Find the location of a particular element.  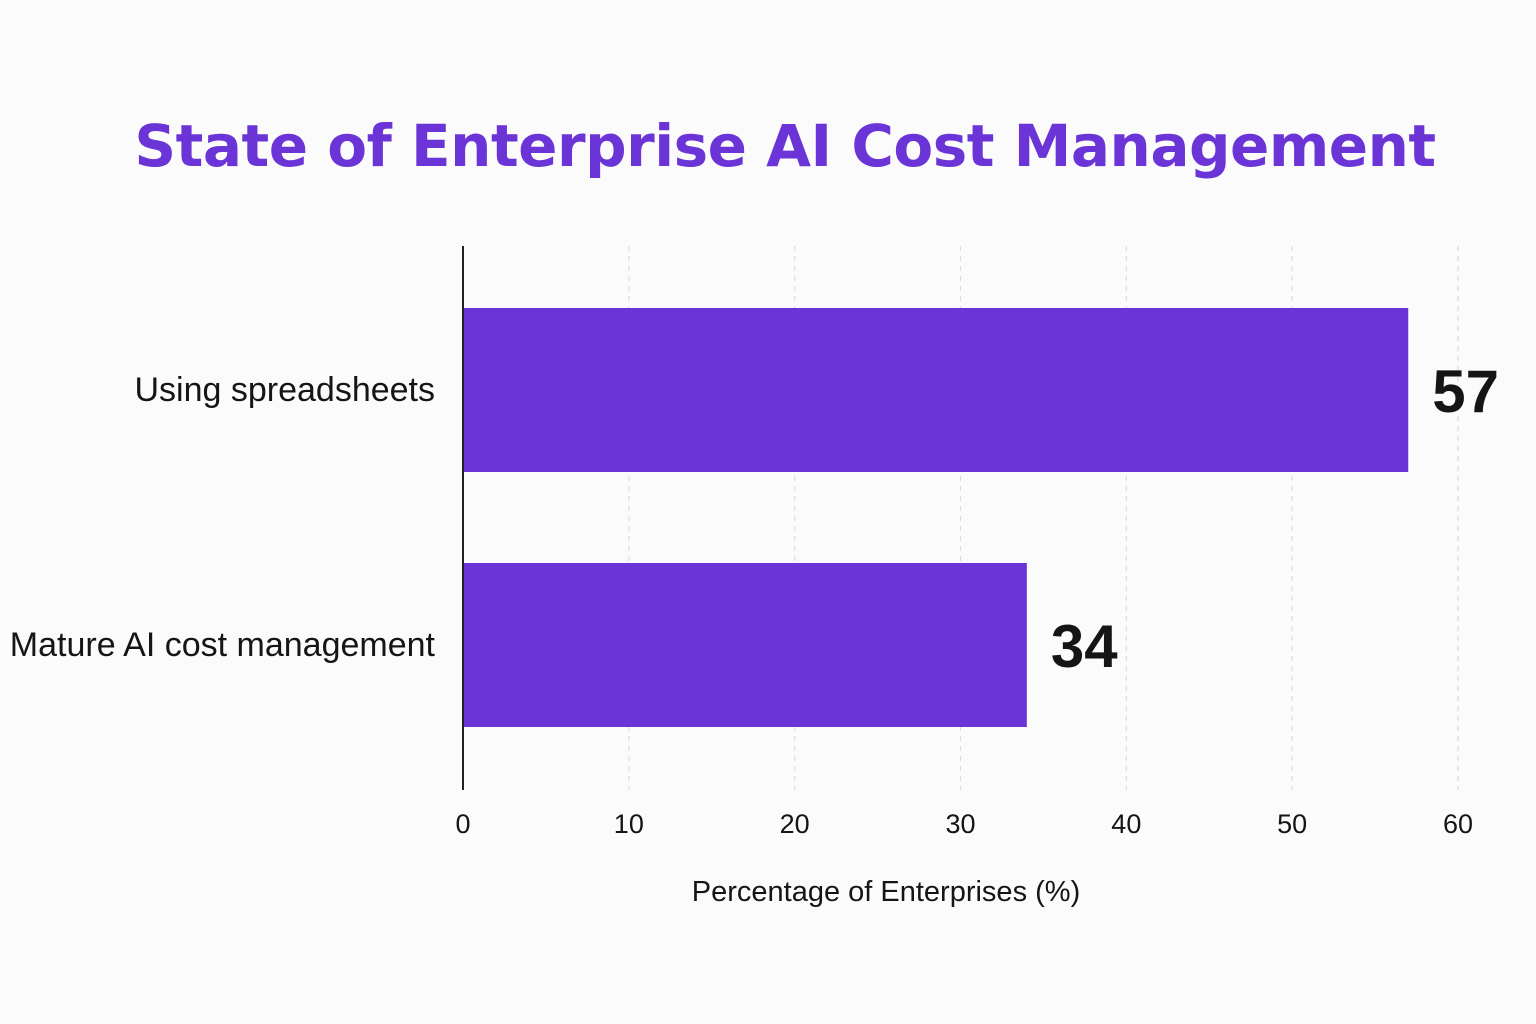

value-label: 57 is located at coordinates (1465, 391).